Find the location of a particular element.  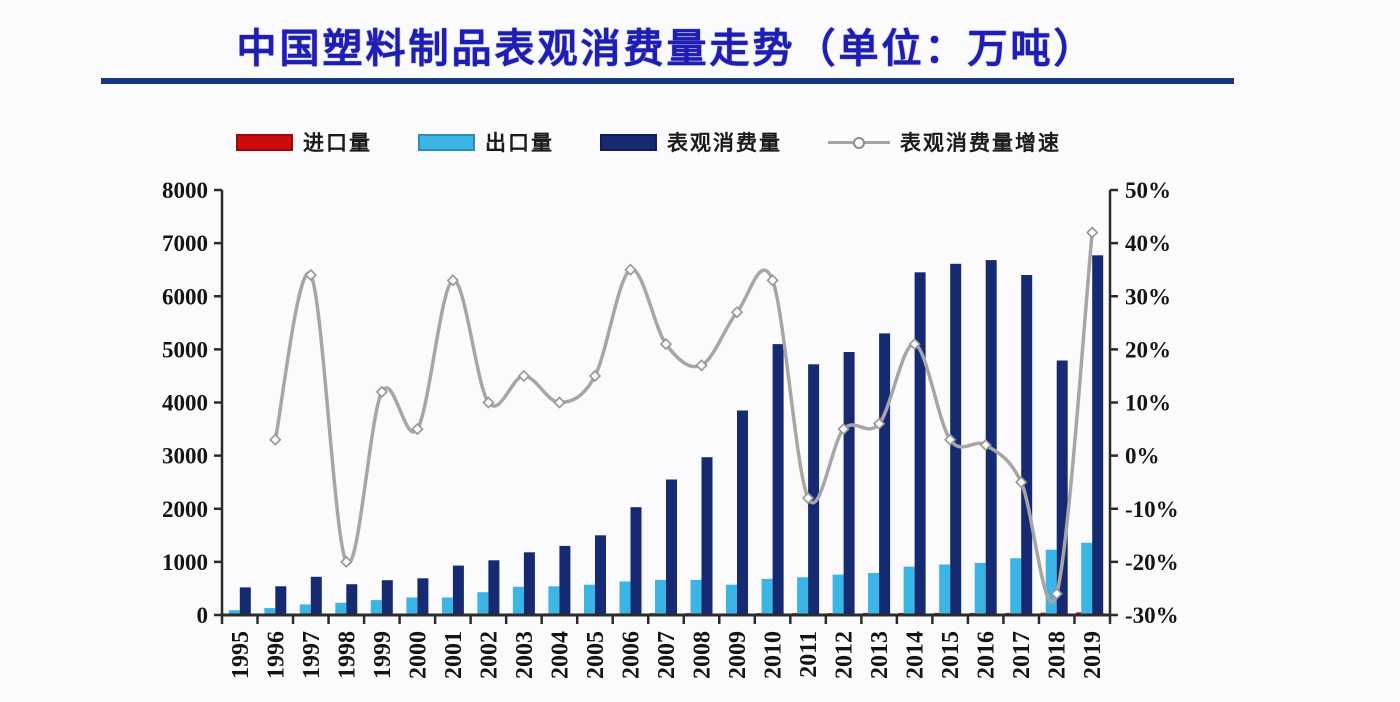

x-axis-label: 2009 is located at coordinates (738, 655).